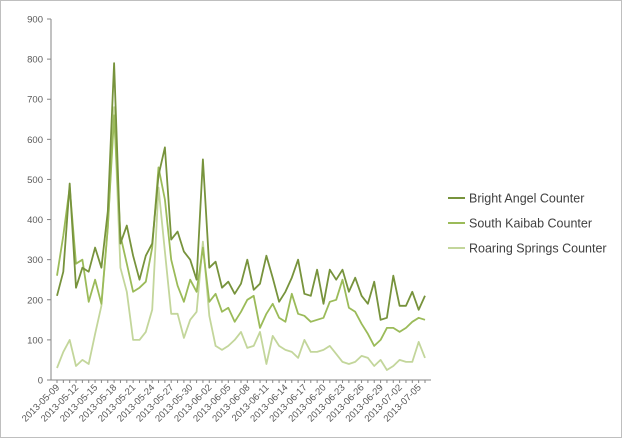 Image resolution: width=622 pixels, height=439 pixels. What do you see at coordinates (39, 201) in the screenshot?
I see `y-axis-ticks: 0 100 200 300 400 500 600 700 800 900` at bounding box center [39, 201].